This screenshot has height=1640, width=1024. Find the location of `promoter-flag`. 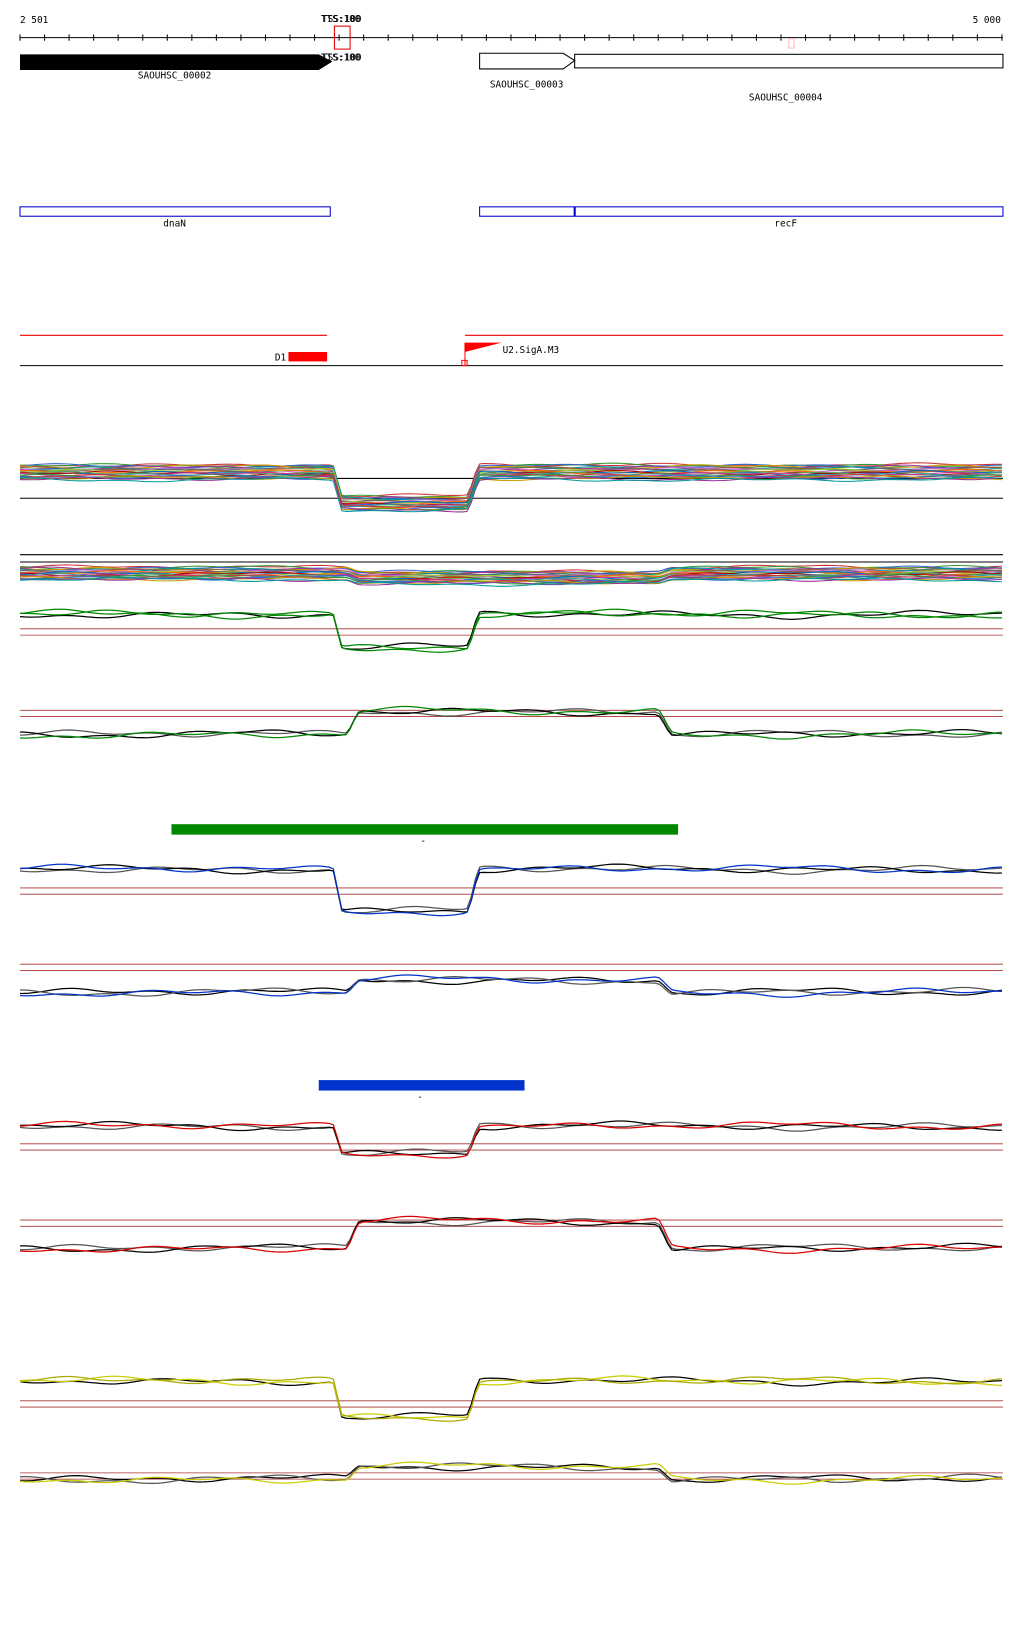

promoter-flag is located at coordinates (483, 347).